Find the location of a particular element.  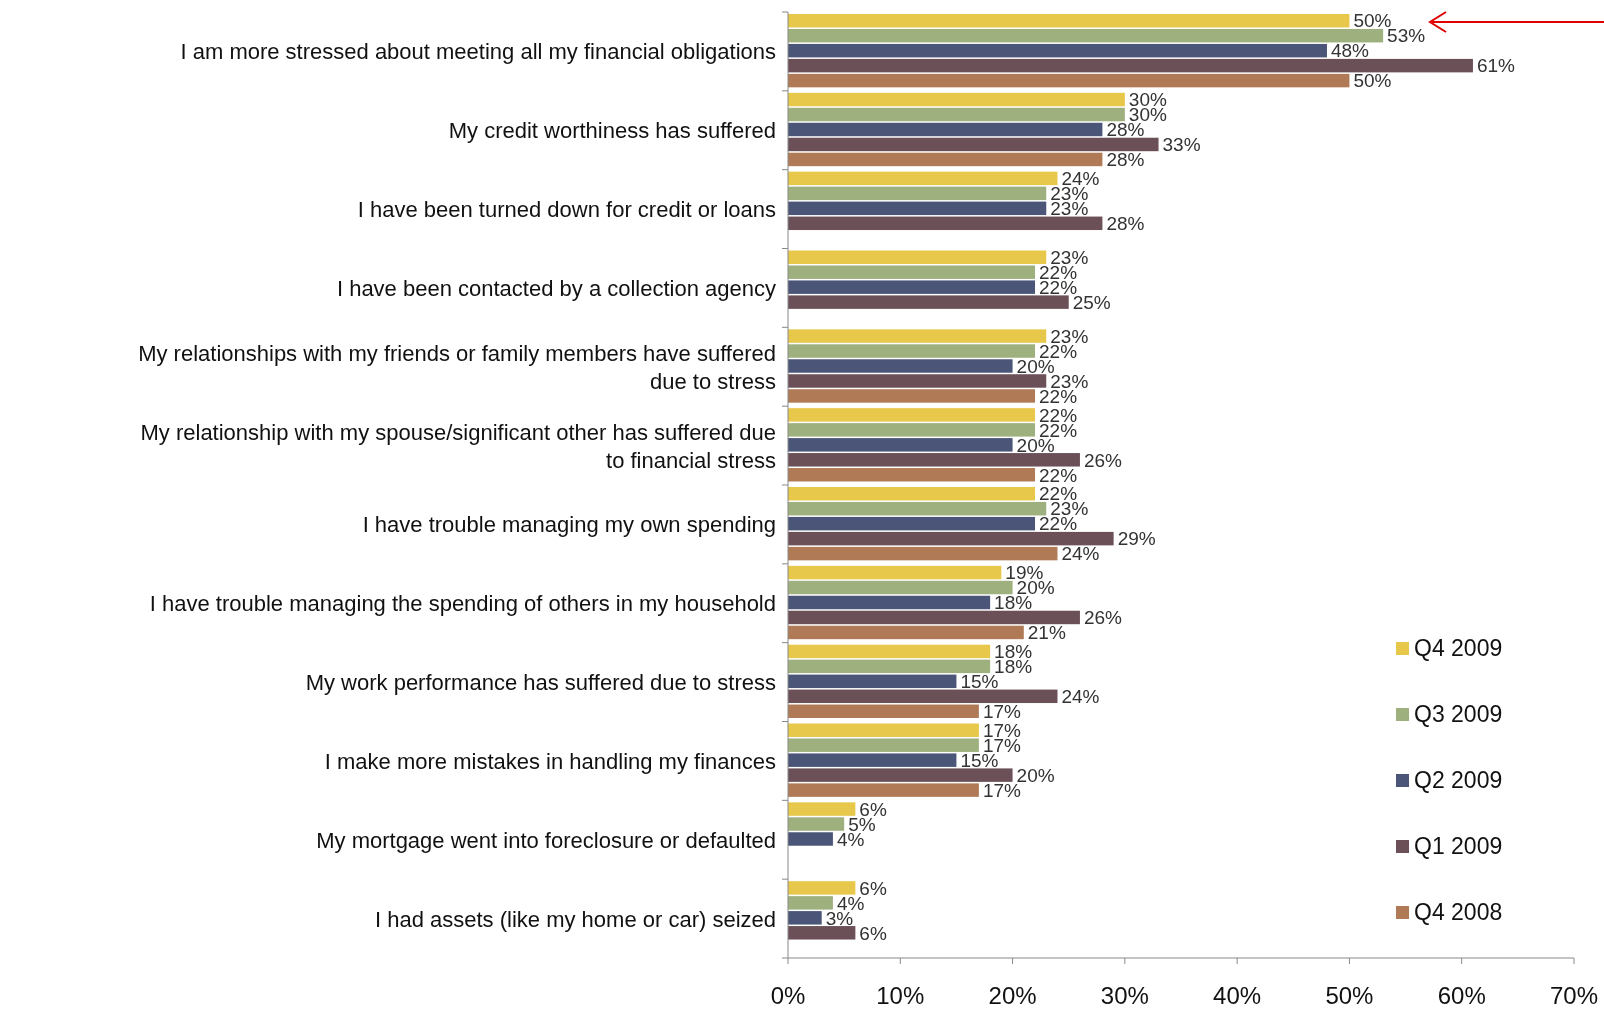

y-tick-label: I had assets (like my home or car) seized is located at coordinates (575, 919).